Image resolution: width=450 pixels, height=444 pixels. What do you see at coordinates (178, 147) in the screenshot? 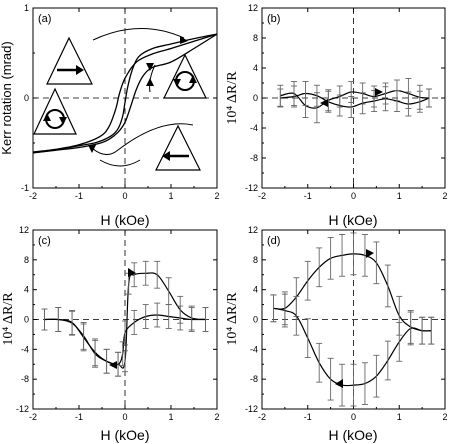
I see `triangle-left-arrow-icon` at bounding box center [178, 147].